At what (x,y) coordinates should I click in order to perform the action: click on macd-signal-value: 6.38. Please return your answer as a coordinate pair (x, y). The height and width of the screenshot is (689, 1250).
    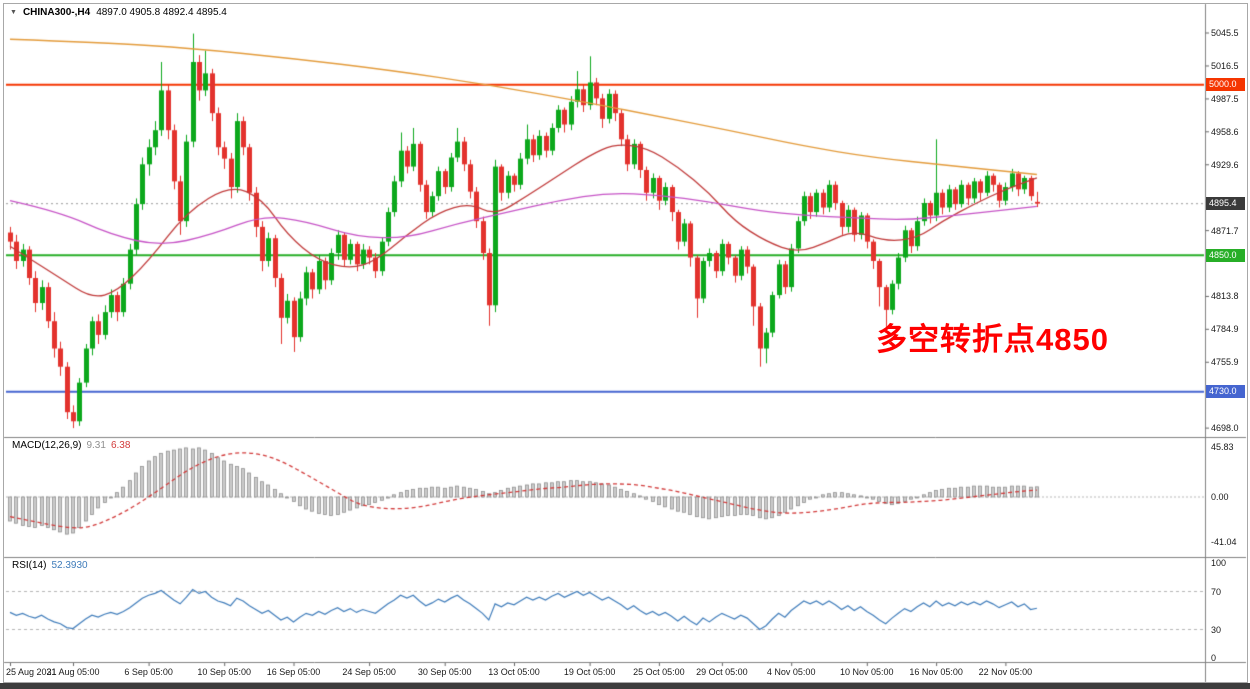
    Looking at the image, I should click on (120, 445).